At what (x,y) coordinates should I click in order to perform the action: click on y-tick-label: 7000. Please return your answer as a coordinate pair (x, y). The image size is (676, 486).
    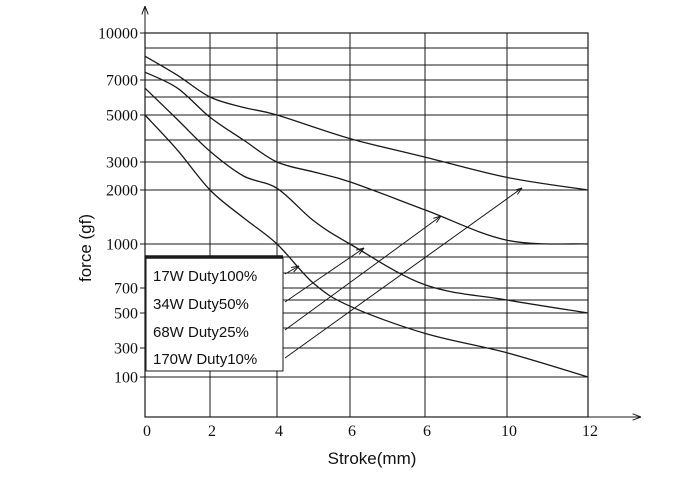
    Looking at the image, I should click on (122, 81).